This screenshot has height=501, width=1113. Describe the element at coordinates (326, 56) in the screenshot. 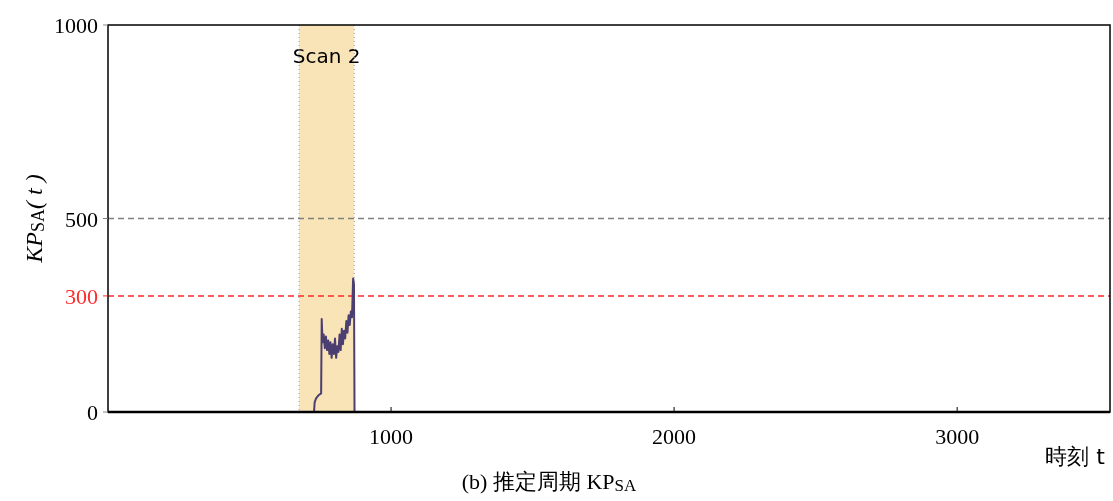

I see `band-label: Scan 2` at that location.